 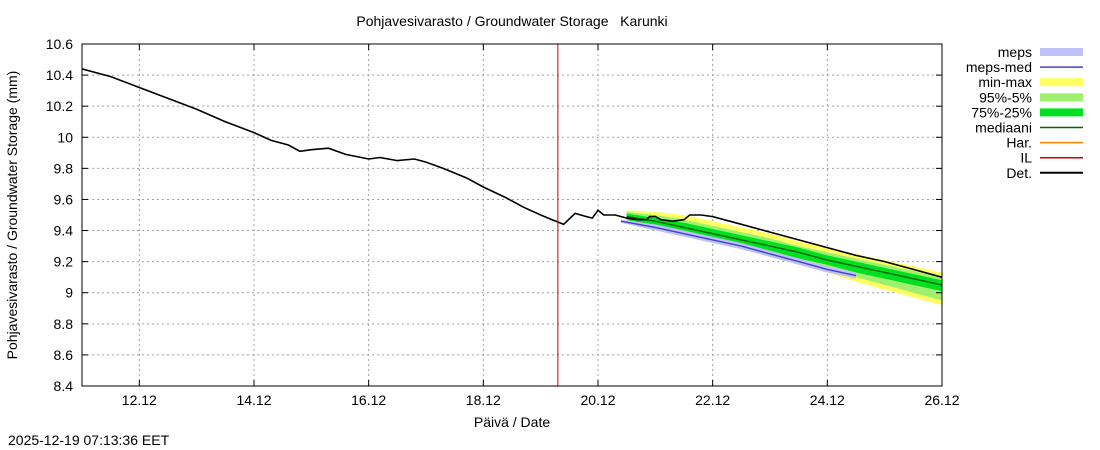 I want to click on legend-label-p75-25: 75%-25%, so click(x=1001, y=112).